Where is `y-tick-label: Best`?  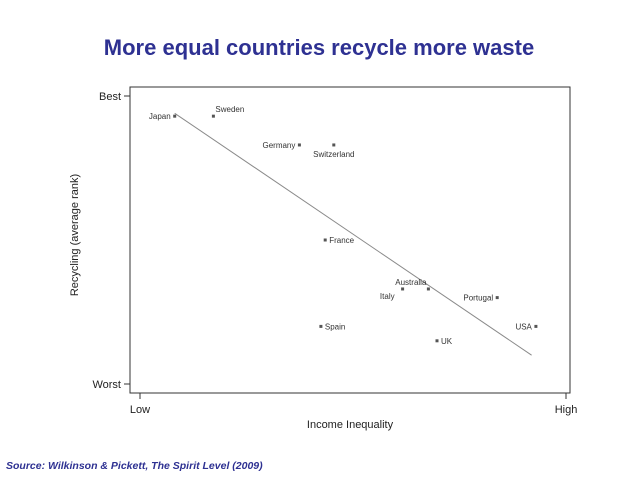
y-tick-label: Best is located at coordinates (110, 97).